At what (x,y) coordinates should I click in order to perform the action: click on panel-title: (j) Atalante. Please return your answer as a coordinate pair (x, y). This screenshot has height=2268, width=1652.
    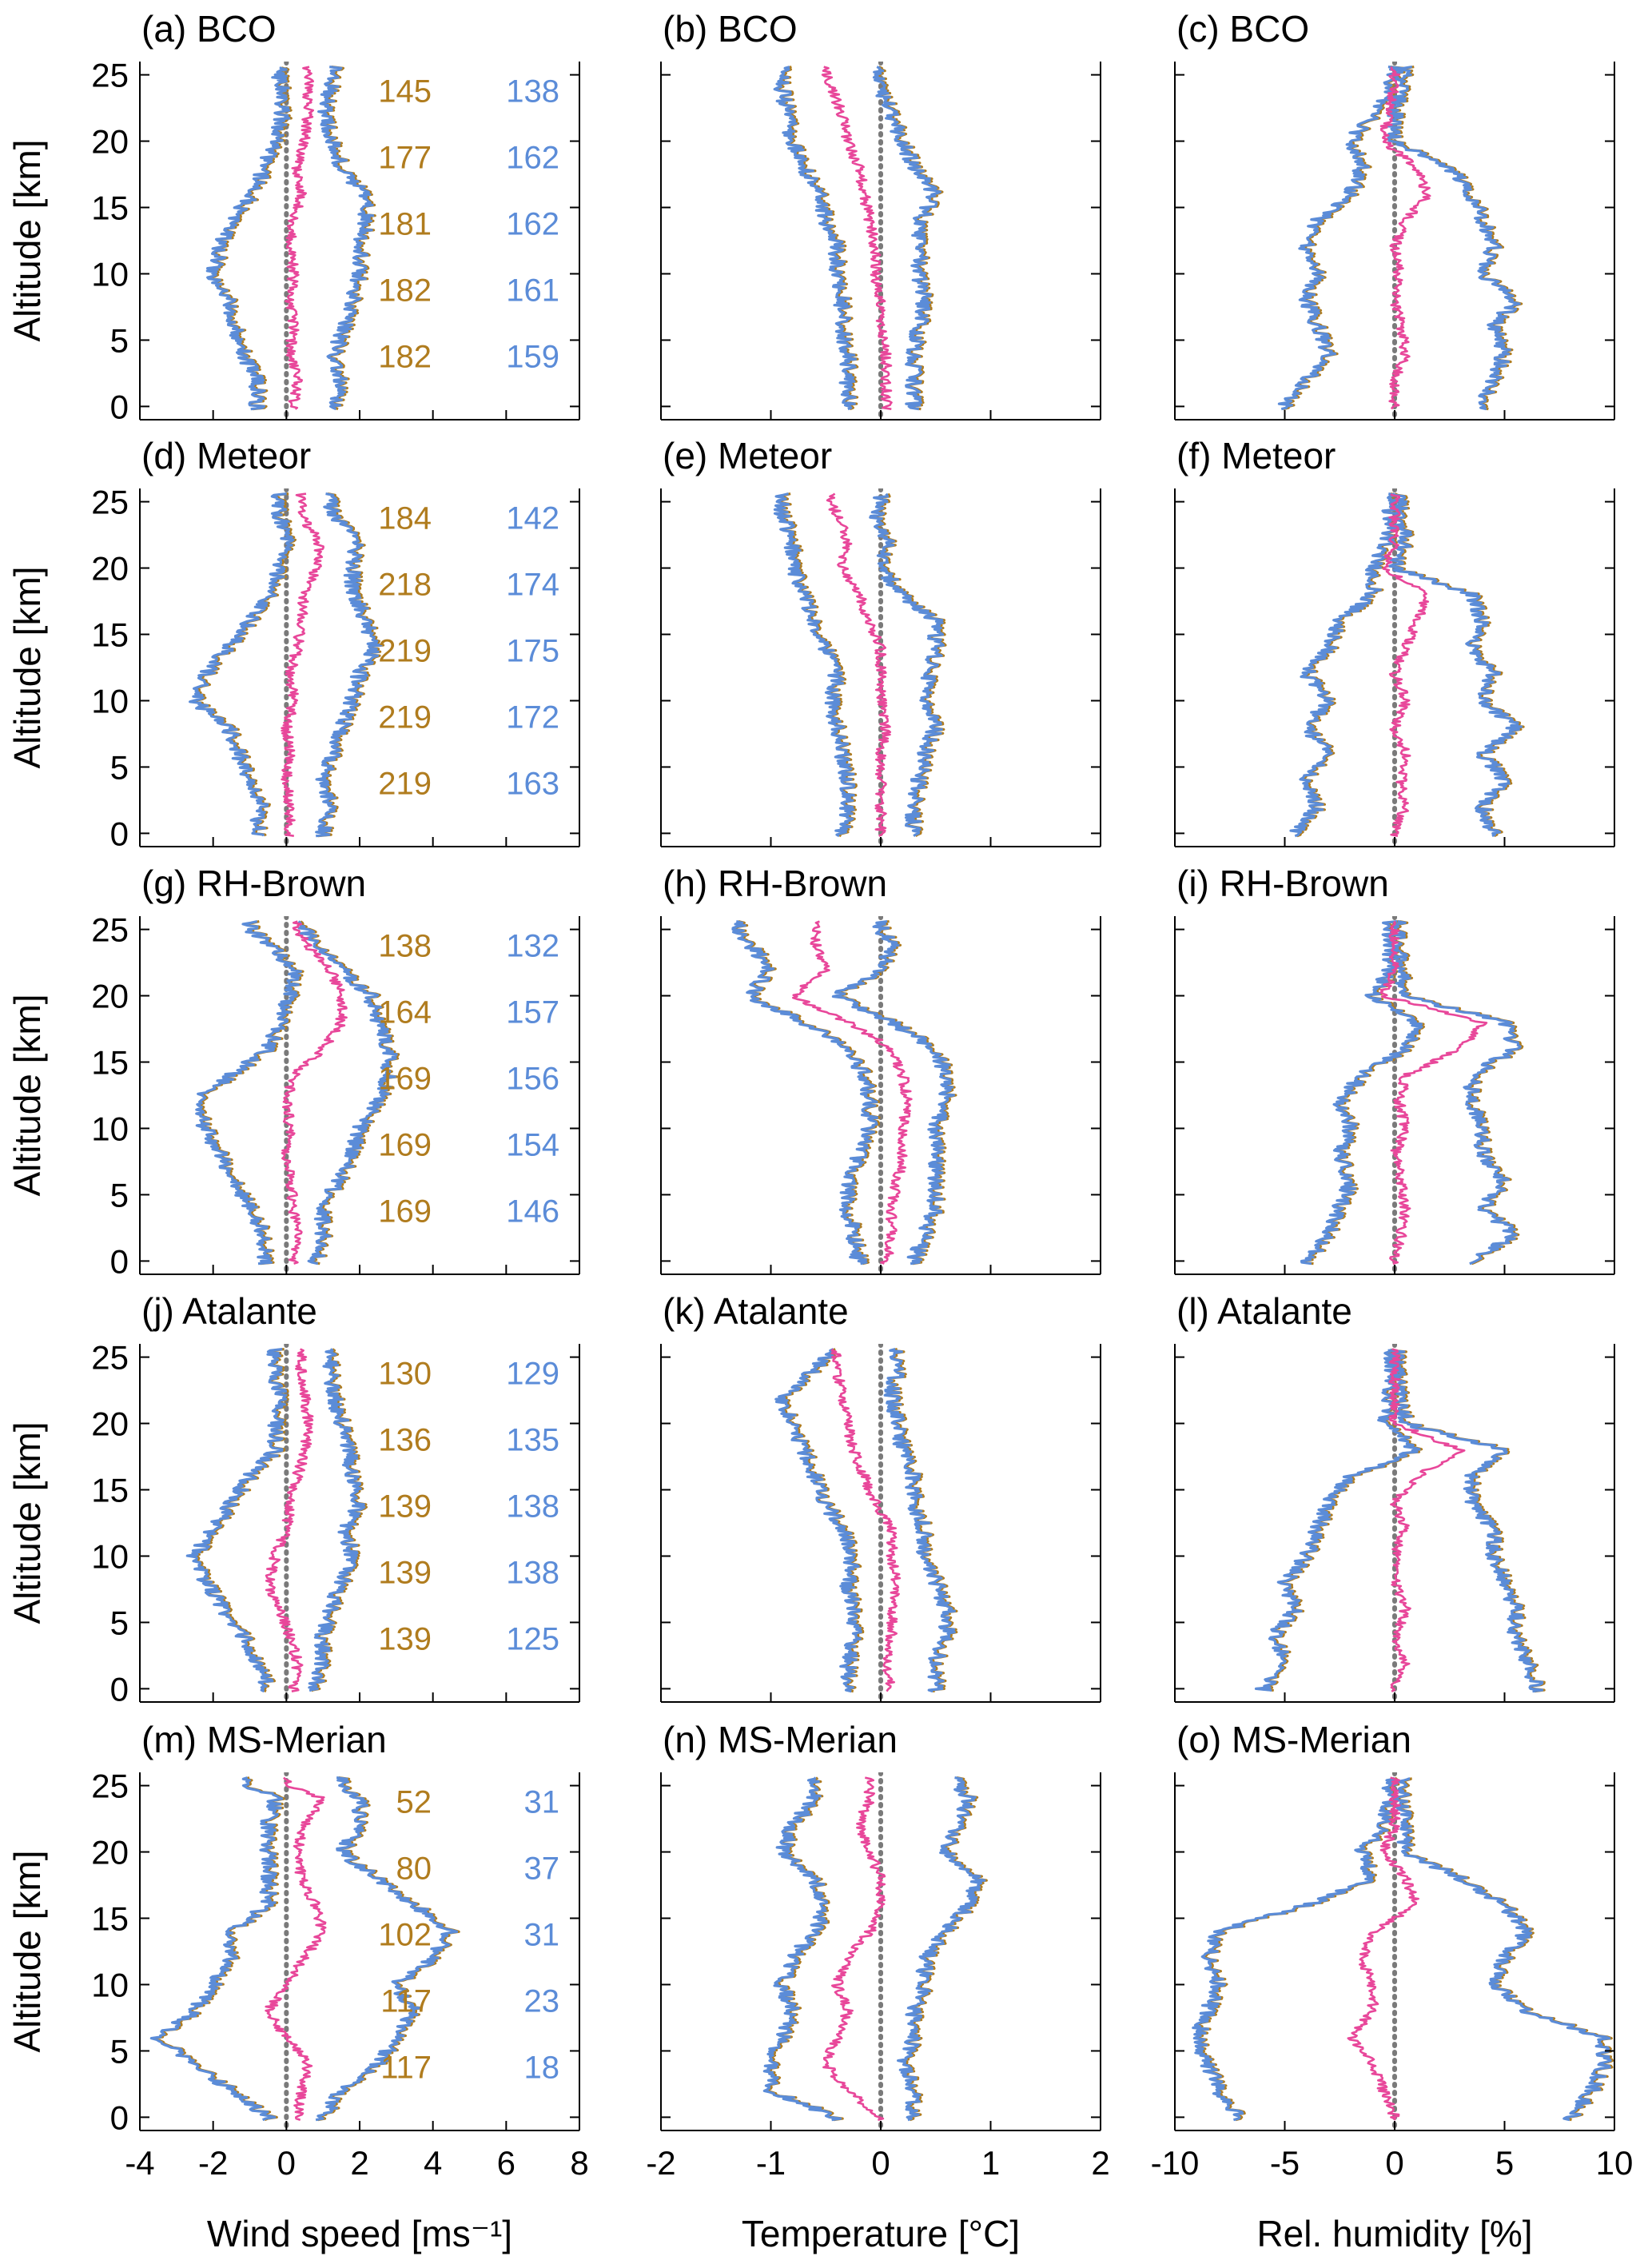
    Looking at the image, I should click on (229, 1311).